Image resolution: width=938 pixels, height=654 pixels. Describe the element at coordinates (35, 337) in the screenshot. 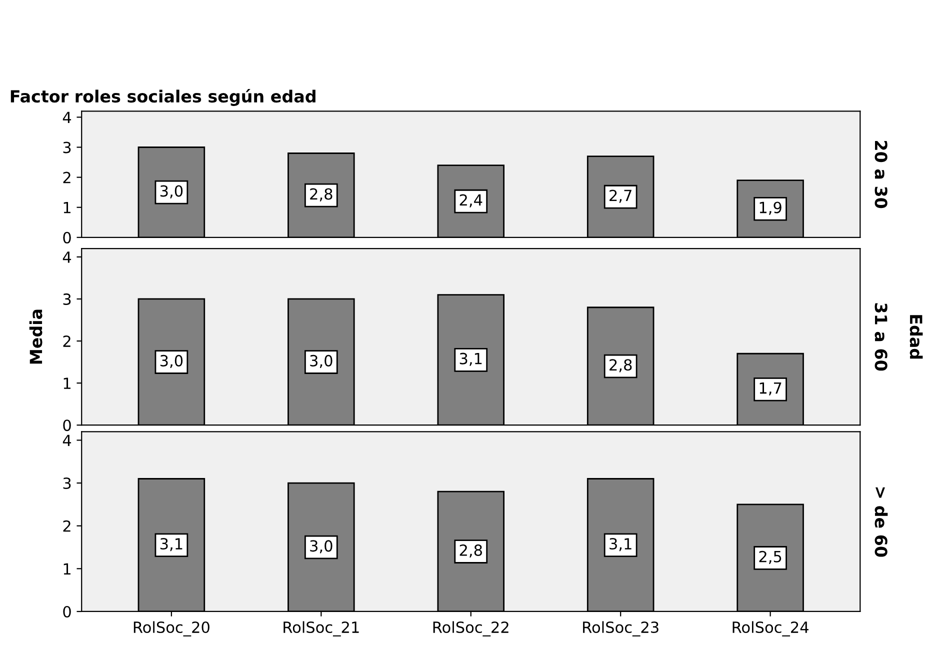

I see `y-axis-title: Media` at that location.